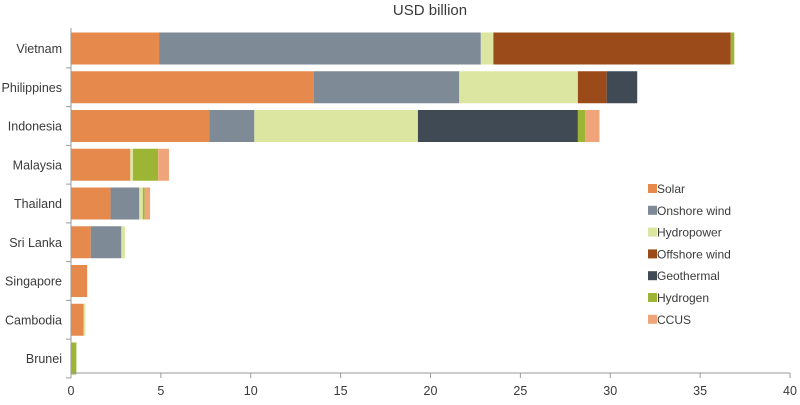  Describe the element at coordinates (132, 164) in the screenshot. I see `bar-malaysia-hydropower` at that location.